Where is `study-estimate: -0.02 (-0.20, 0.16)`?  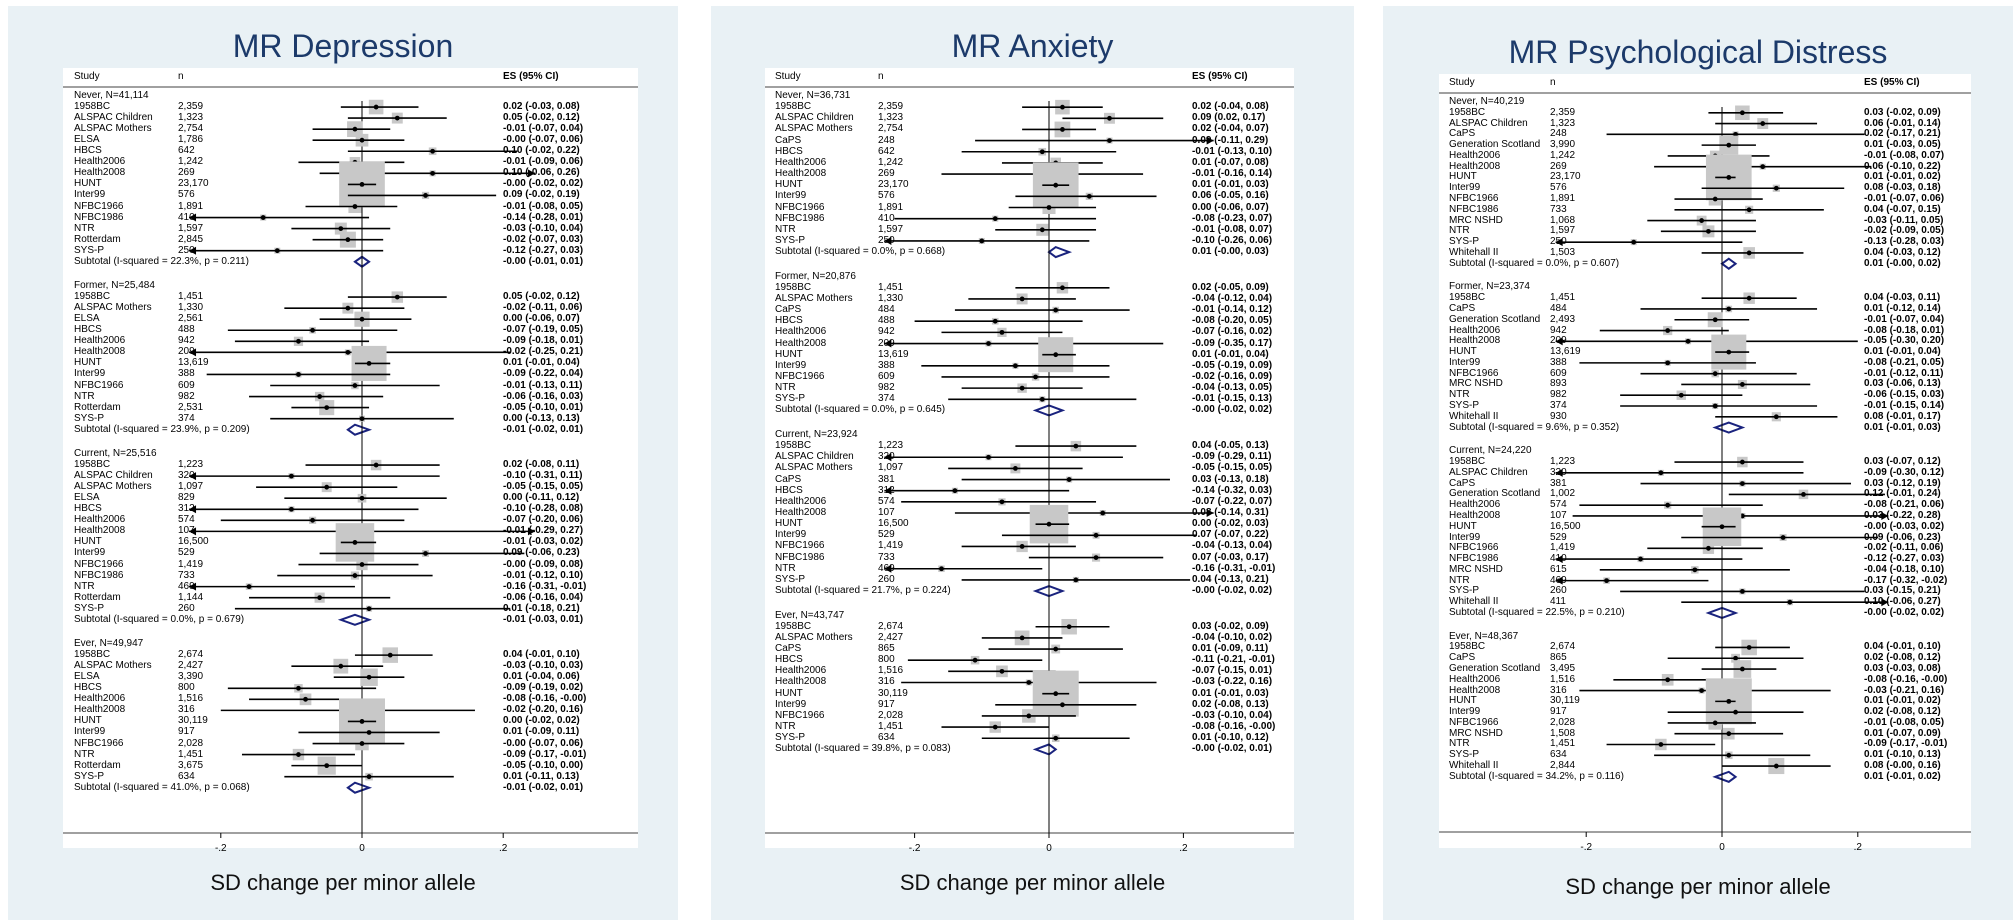
study-estimate: -0.02 (-0.20, 0.16) is located at coordinates (543, 710).